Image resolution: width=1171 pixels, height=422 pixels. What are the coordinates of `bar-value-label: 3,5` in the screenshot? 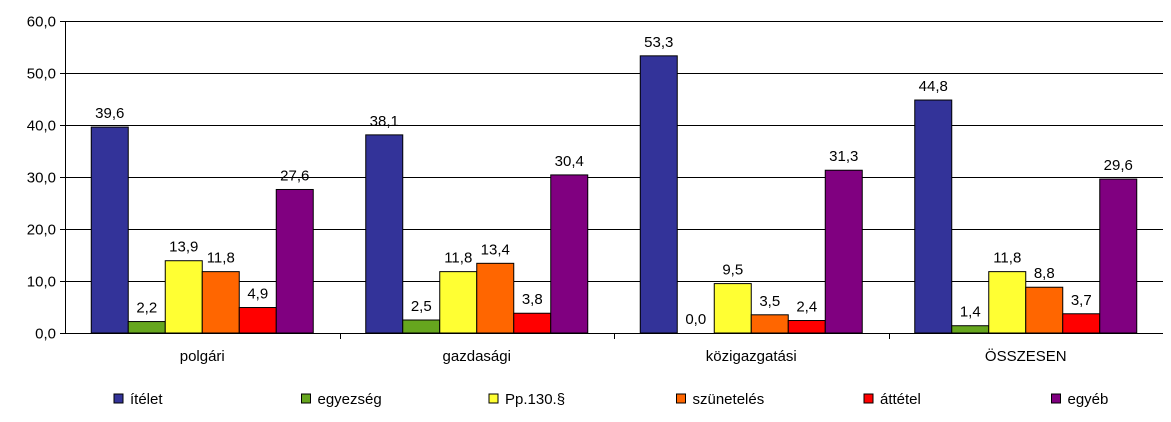 It's located at (769, 301).